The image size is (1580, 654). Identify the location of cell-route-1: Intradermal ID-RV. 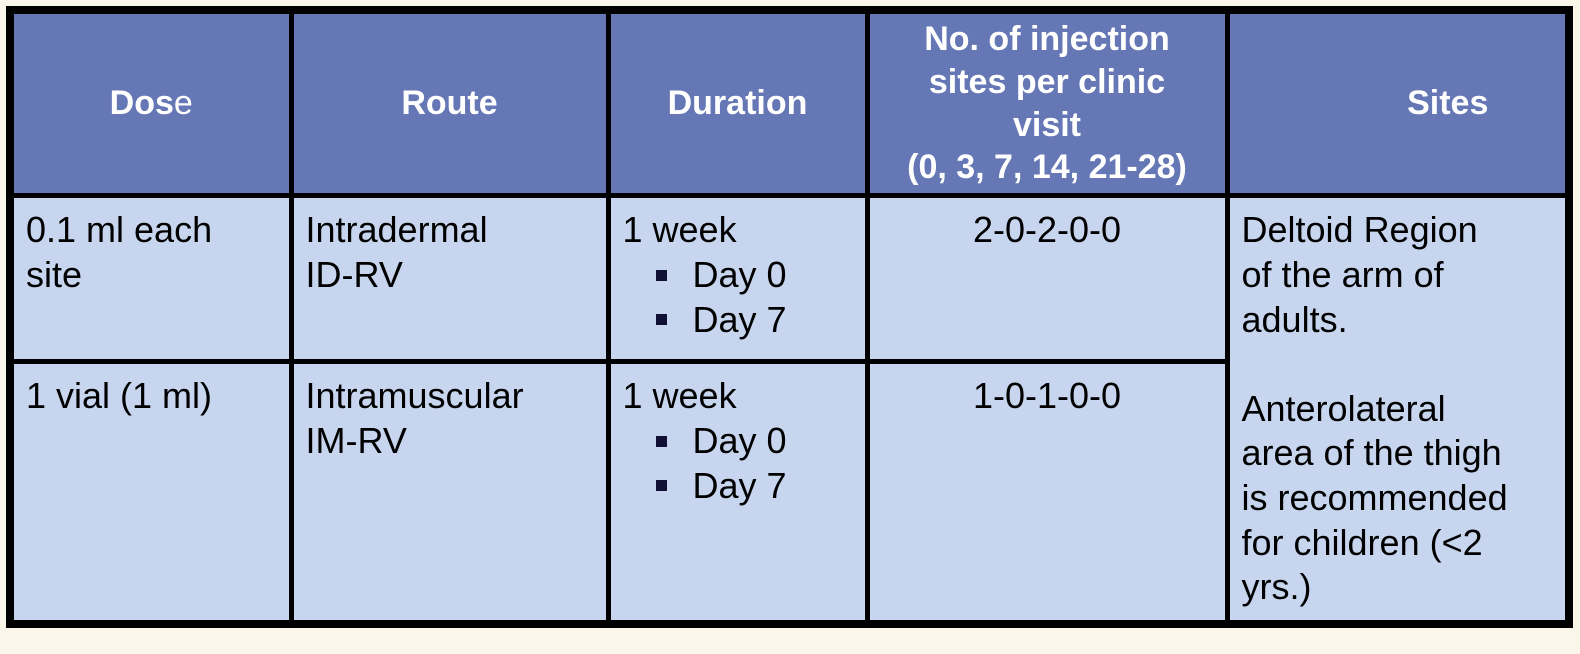
(449, 279).